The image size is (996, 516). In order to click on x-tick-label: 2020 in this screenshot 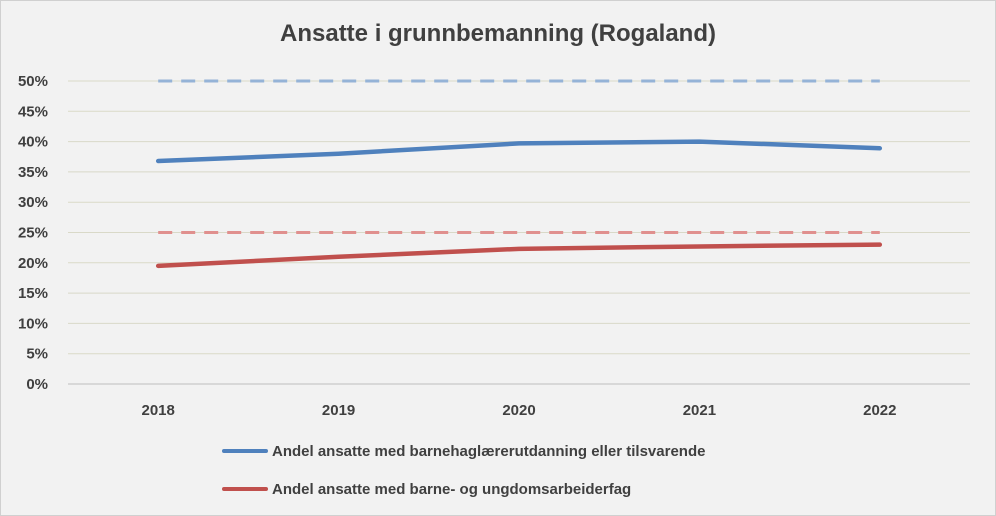, I will do `click(518, 410)`.